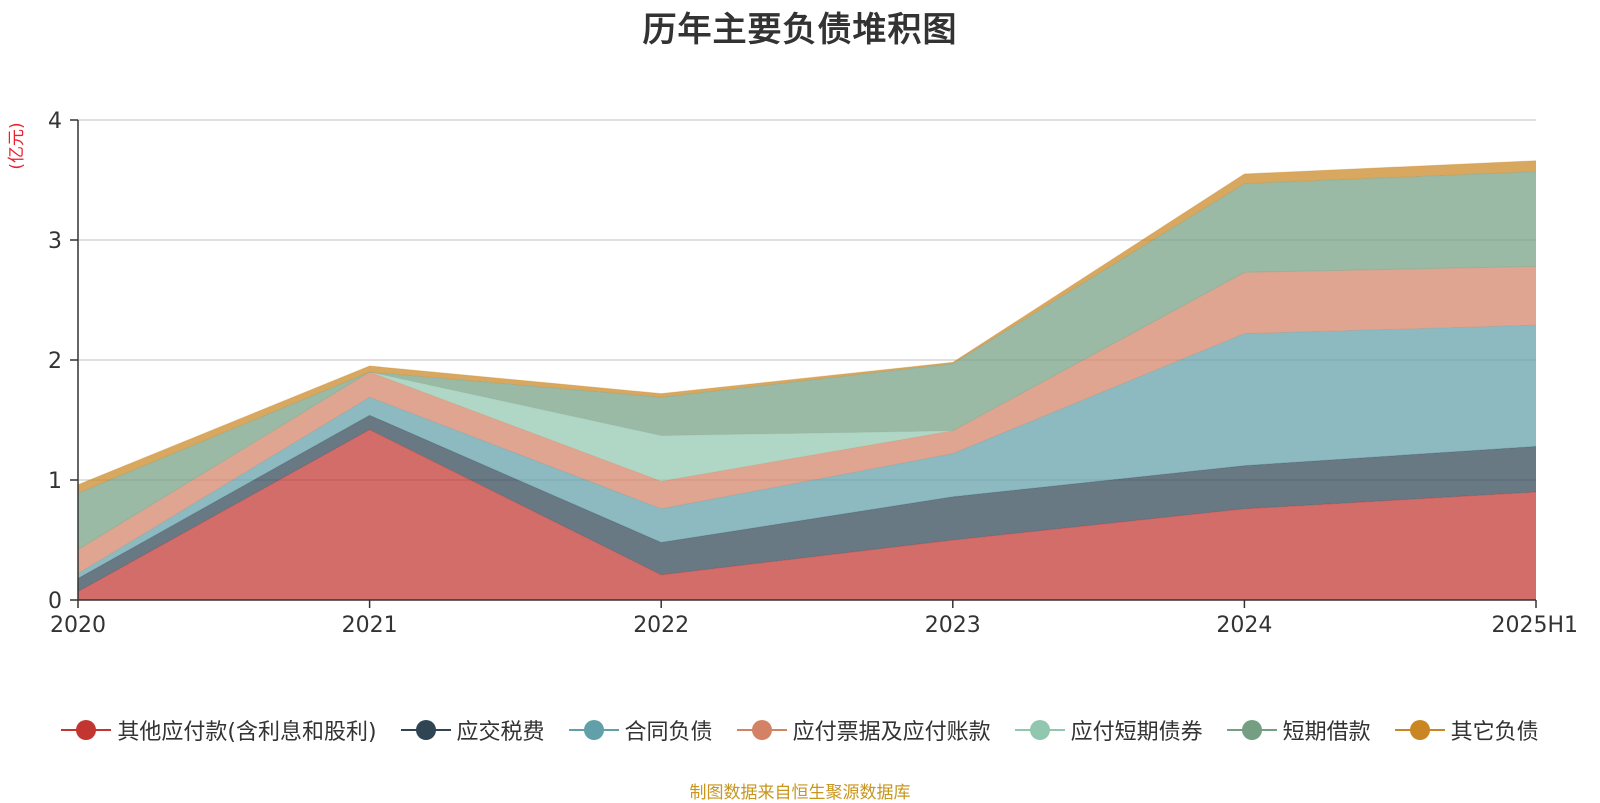  What do you see at coordinates (55, 241) in the screenshot?
I see `y-tick-label: 3` at bounding box center [55, 241].